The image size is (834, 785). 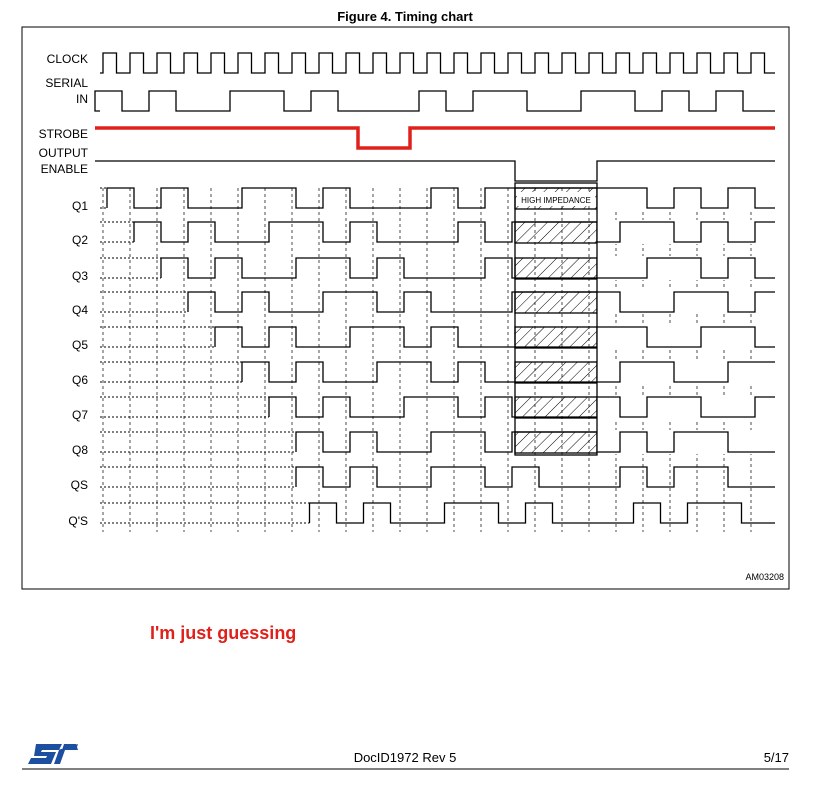 What do you see at coordinates (79, 485) in the screenshot?
I see `signal-label: QS` at bounding box center [79, 485].